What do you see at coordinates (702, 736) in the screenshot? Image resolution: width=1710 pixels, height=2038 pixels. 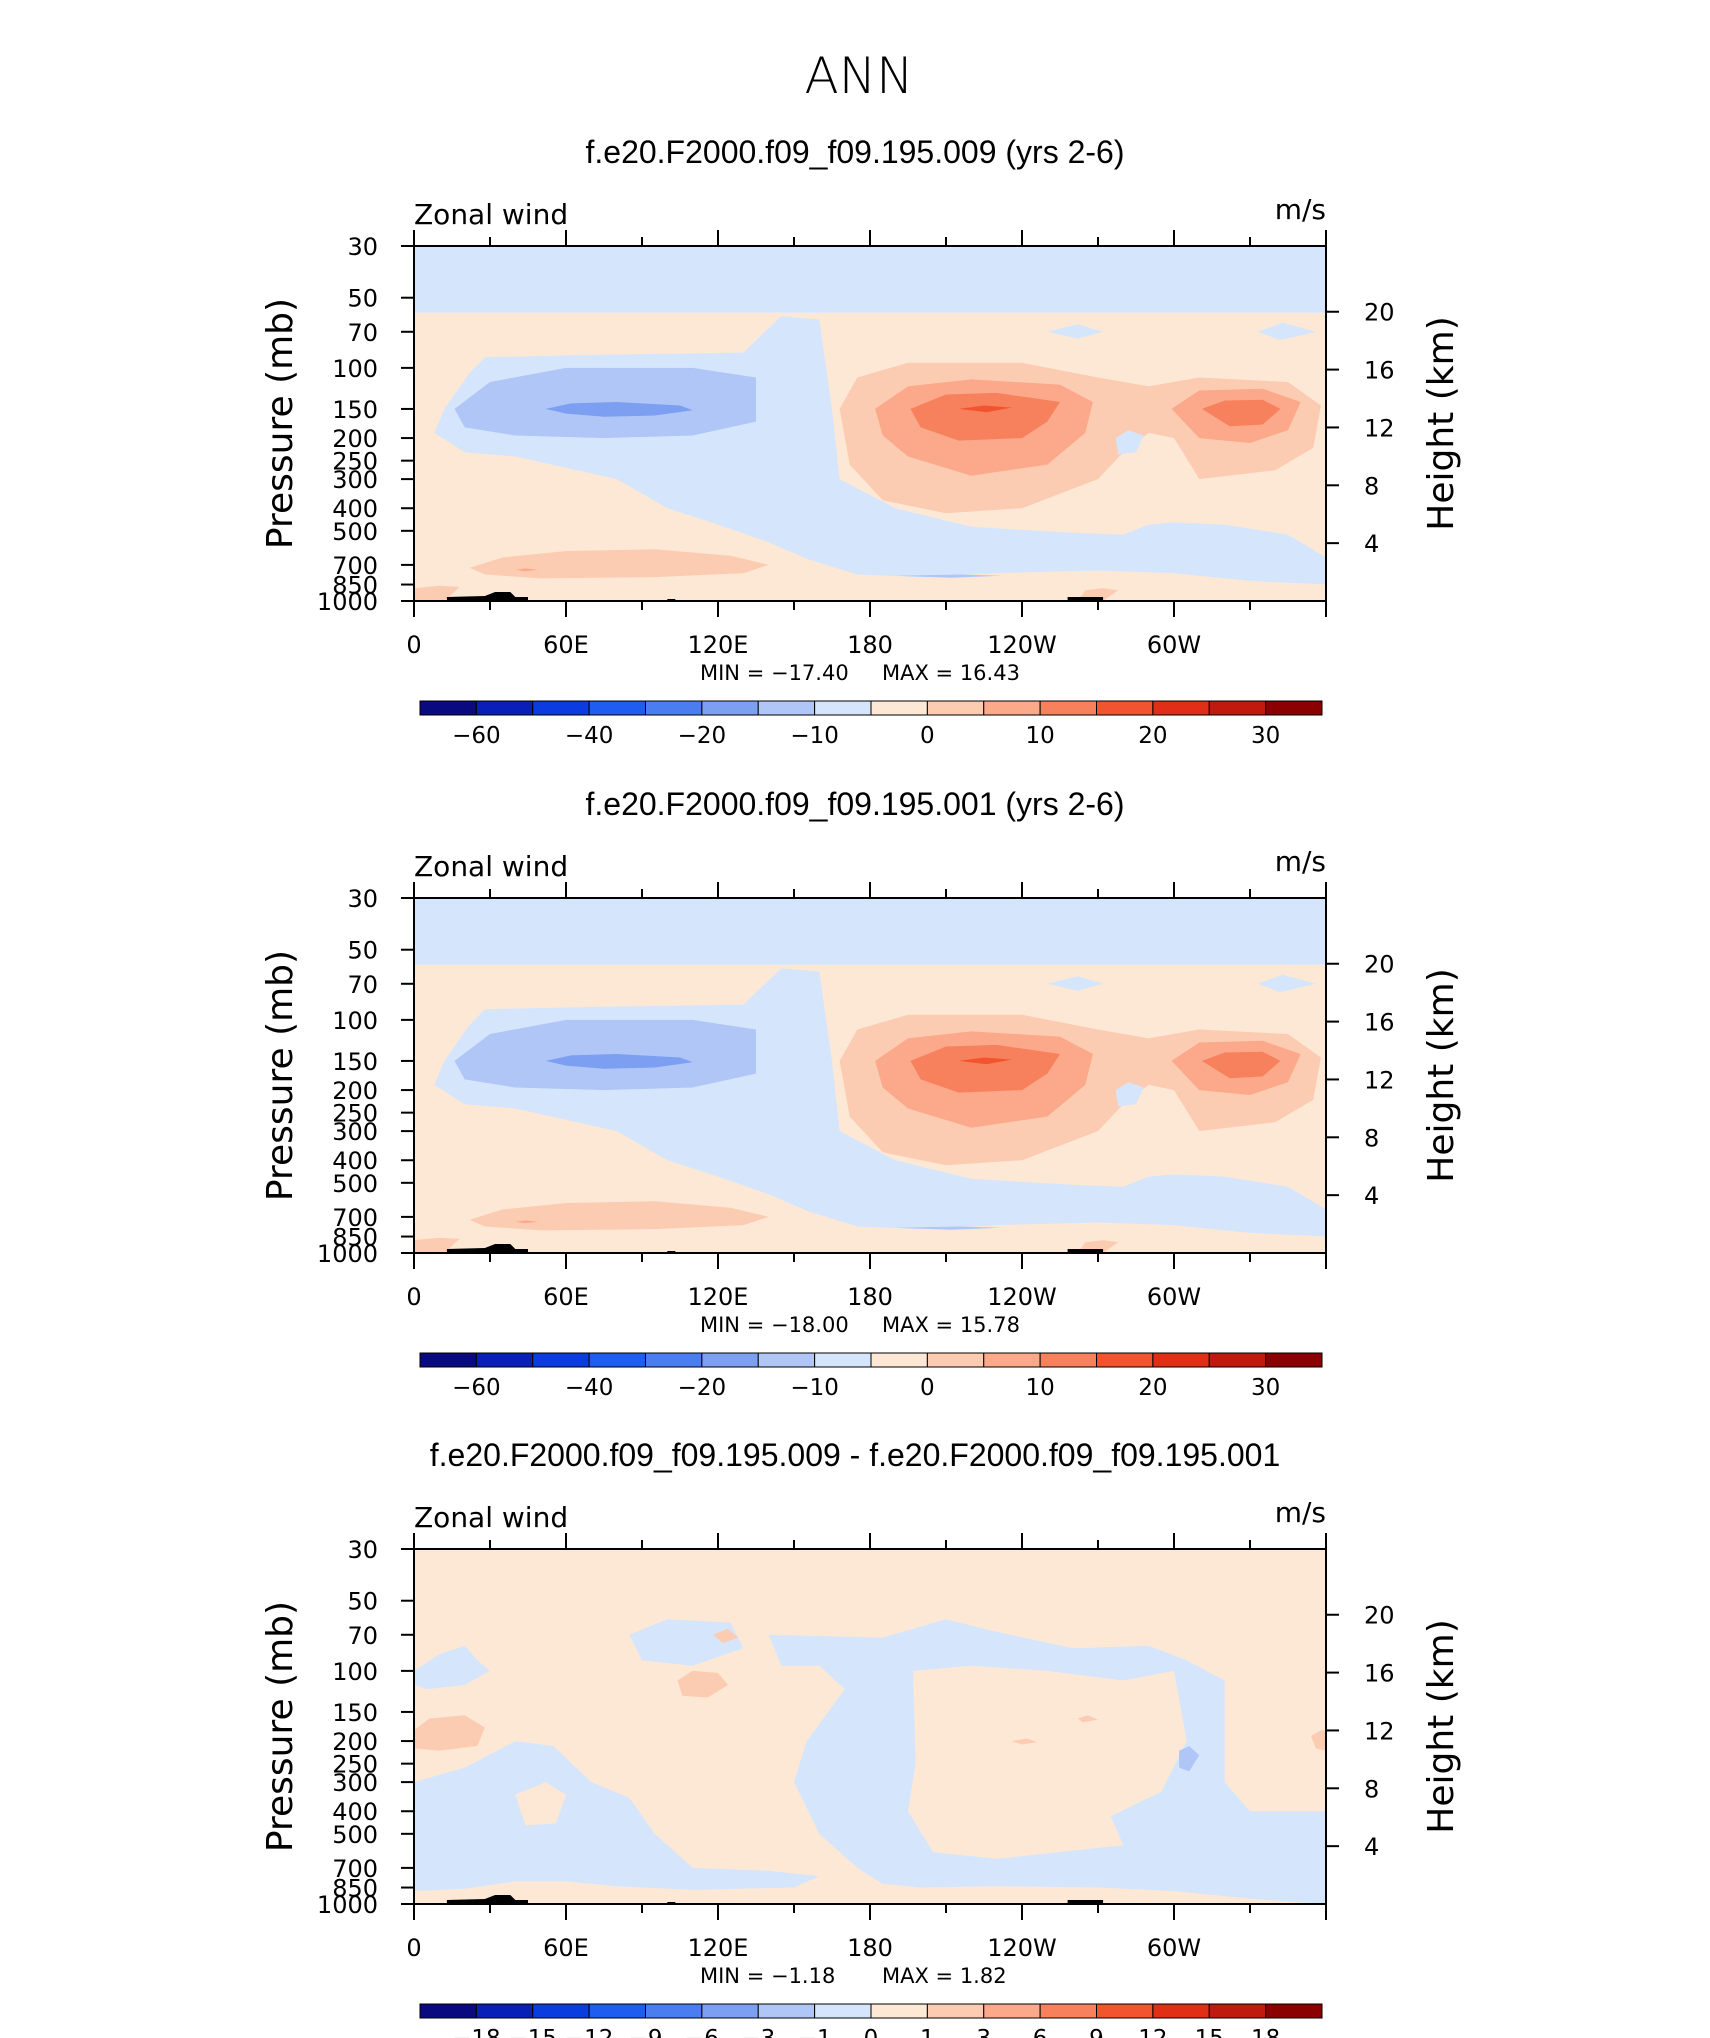 I see `colorbar-label: −20` at bounding box center [702, 736].